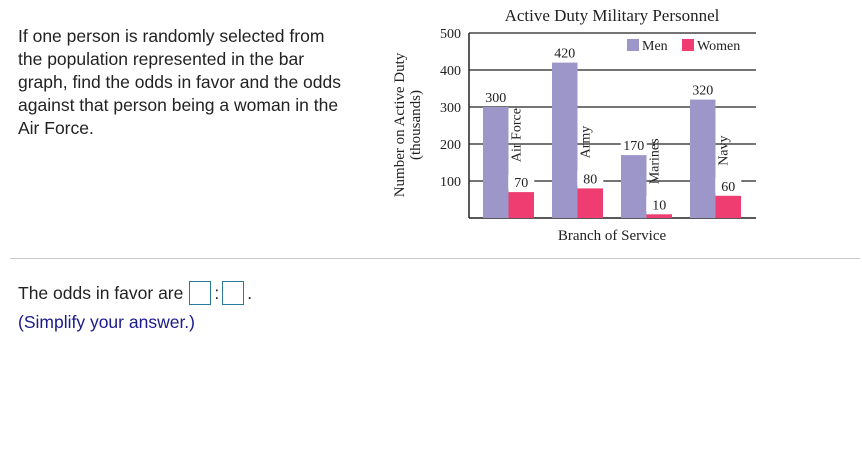 The width and height of the screenshot is (862, 472). Describe the element at coordinates (586, 142) in the screenshot. I see `x-category-label: Army` at that location.